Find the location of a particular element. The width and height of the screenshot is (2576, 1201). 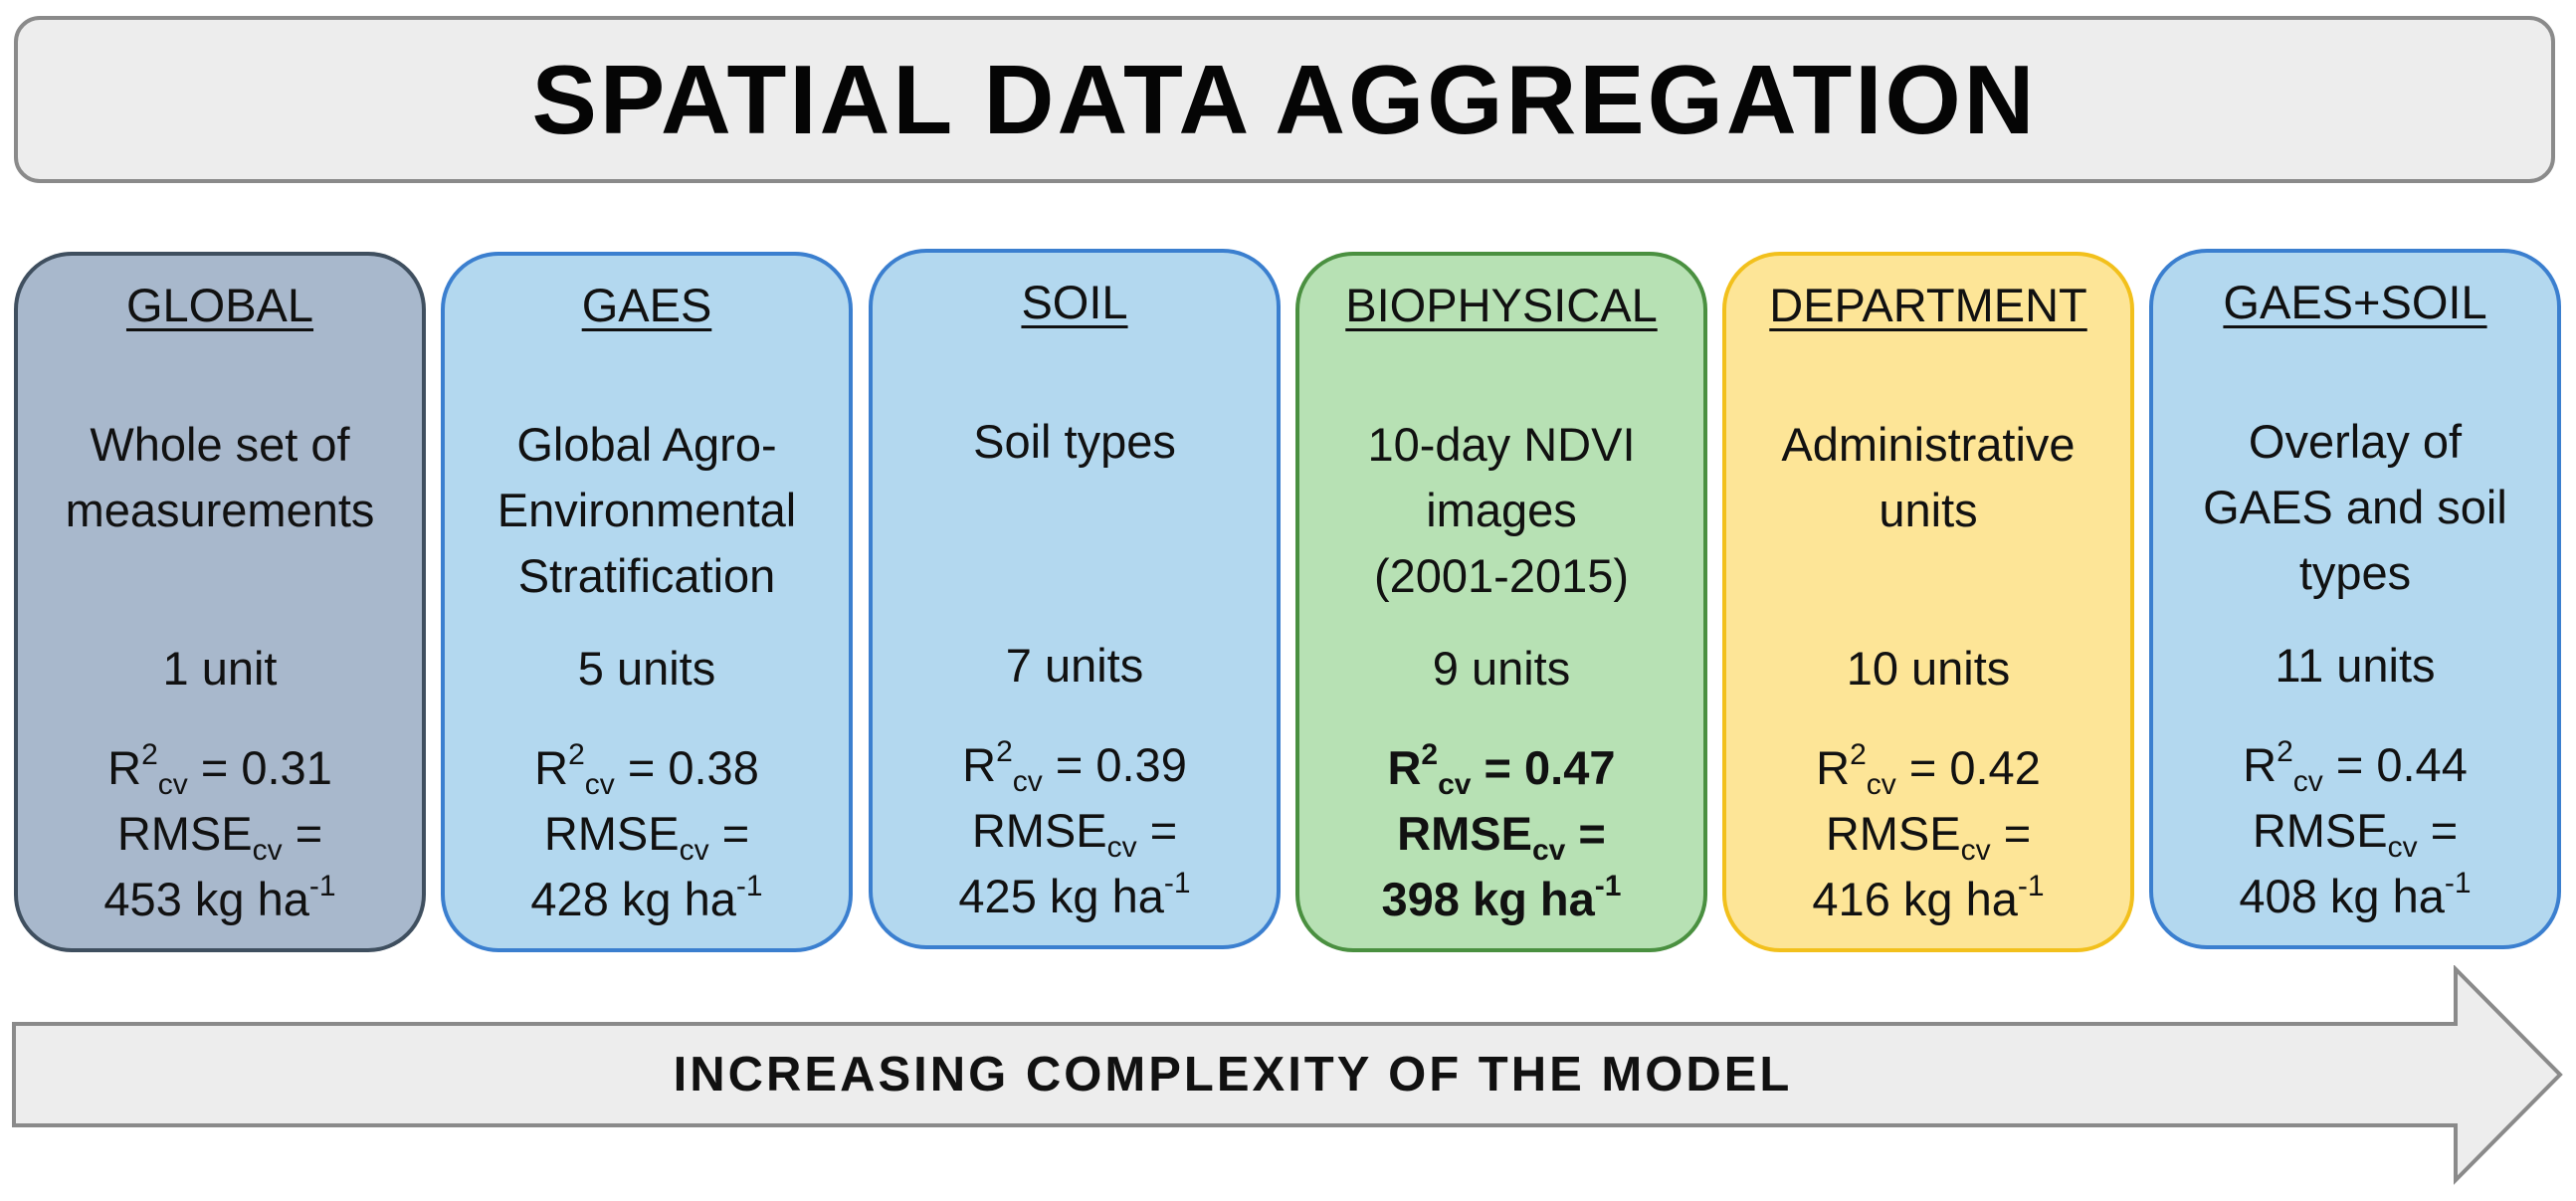

unit-count: 10 units is located at coordinates (1928, 668).